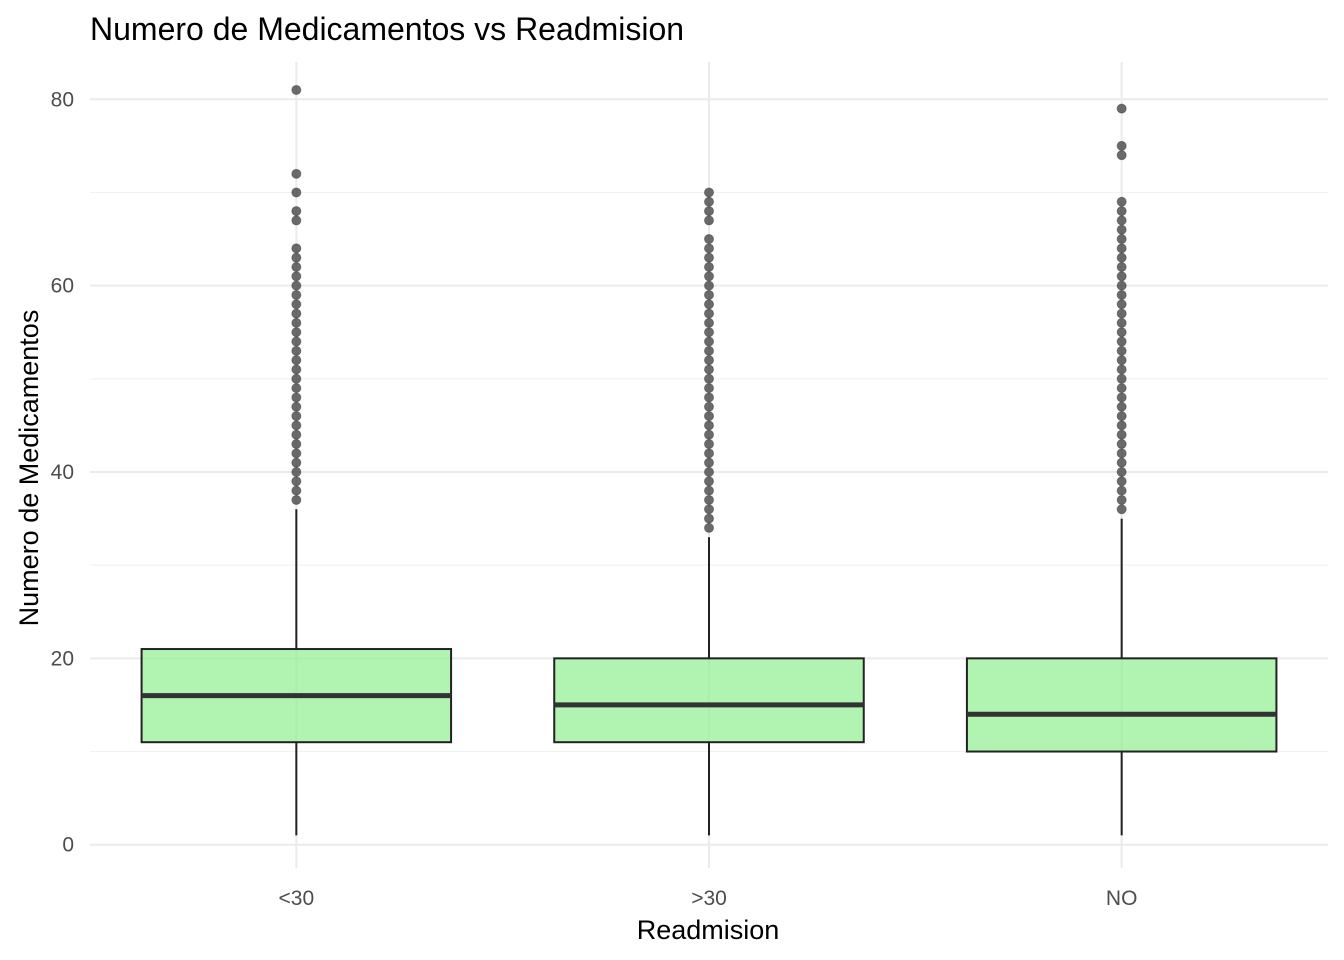 This screenshot has height=960, width=1344. What do you see at coordinates (387, 29) in the screenshot?
I see `chart-title: Numero de Medicamentos vs Readmision` at bounding box center [387, 29].